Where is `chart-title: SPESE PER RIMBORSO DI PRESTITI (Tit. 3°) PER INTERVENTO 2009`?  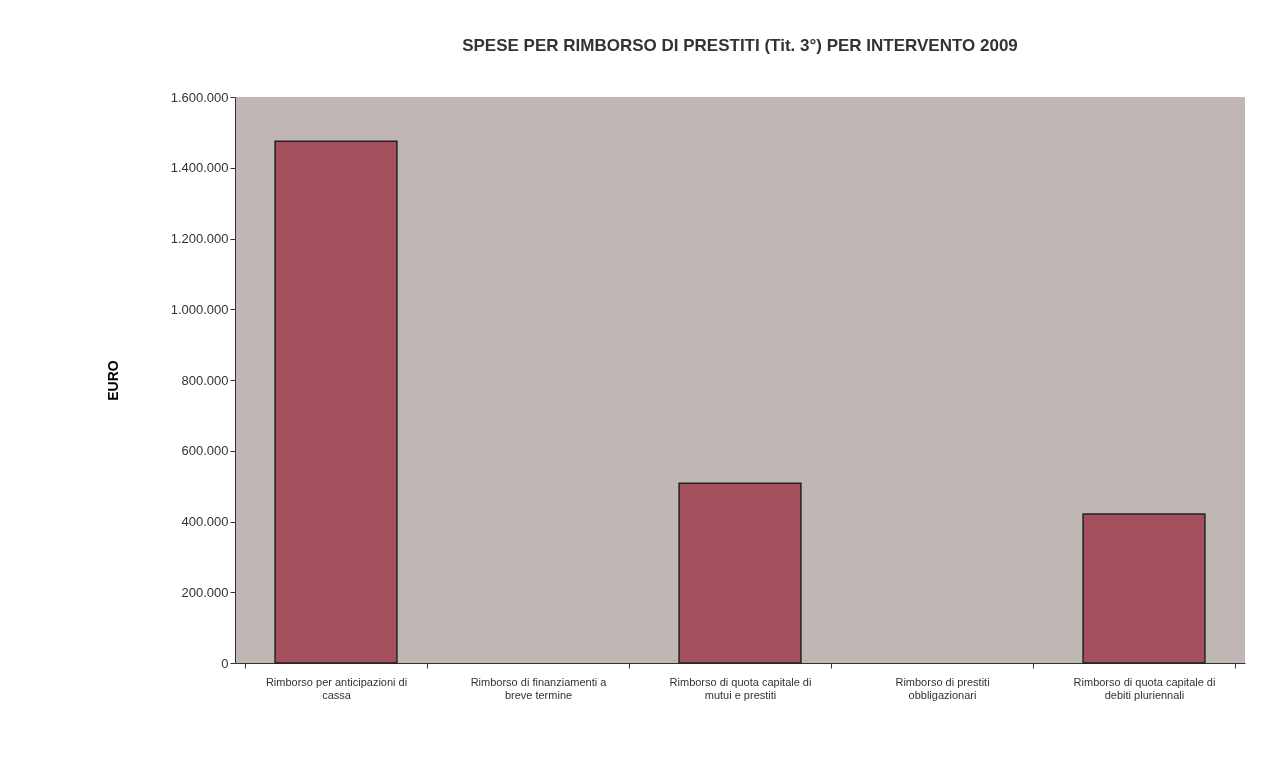 chart-title: SPESE PER RIMBORSO DI PRESTITI (Tit. 3°) PER INTERVENTO 2009 is located at coordinates (740, 45).